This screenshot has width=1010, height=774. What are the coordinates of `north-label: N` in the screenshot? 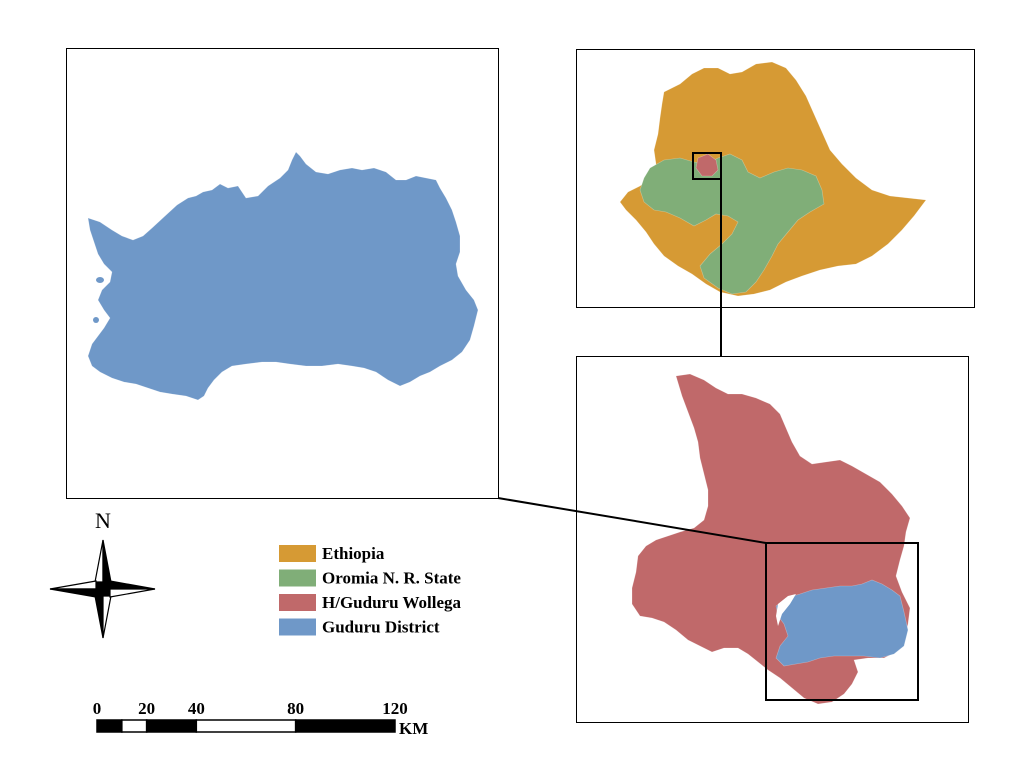 It's located at (103, 520).